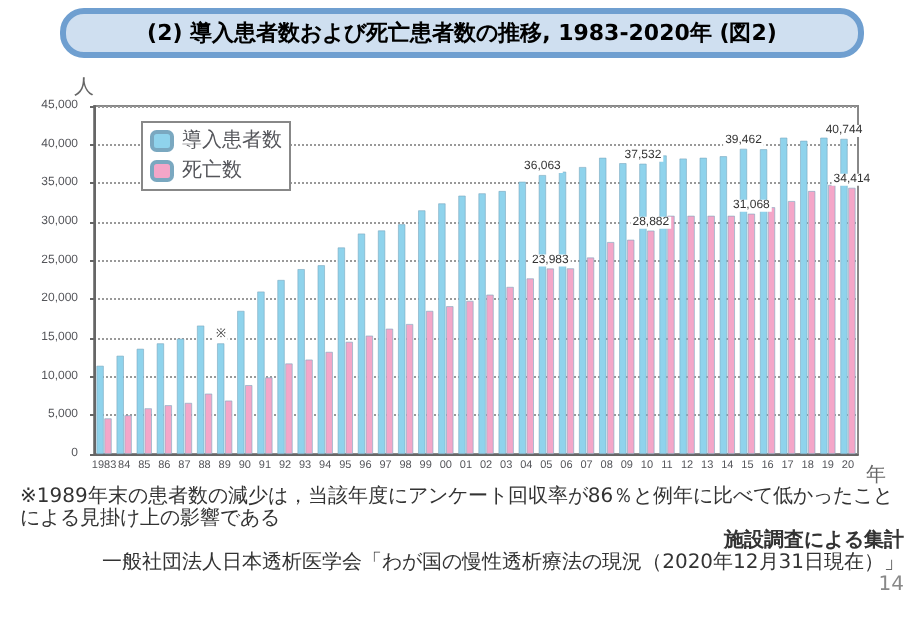 The width and height of the screenshot is (924, 640). Describe the element at coordinates (232, 140) in the screenshot. I see `legend-label: 導入患者数` at that location.